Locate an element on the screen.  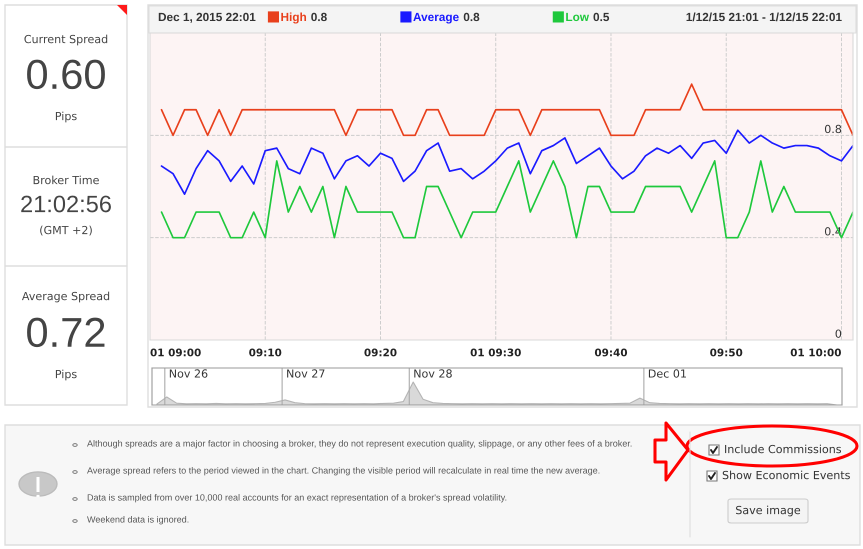
text: (GMT +2) is located at coordinates (66, 231).